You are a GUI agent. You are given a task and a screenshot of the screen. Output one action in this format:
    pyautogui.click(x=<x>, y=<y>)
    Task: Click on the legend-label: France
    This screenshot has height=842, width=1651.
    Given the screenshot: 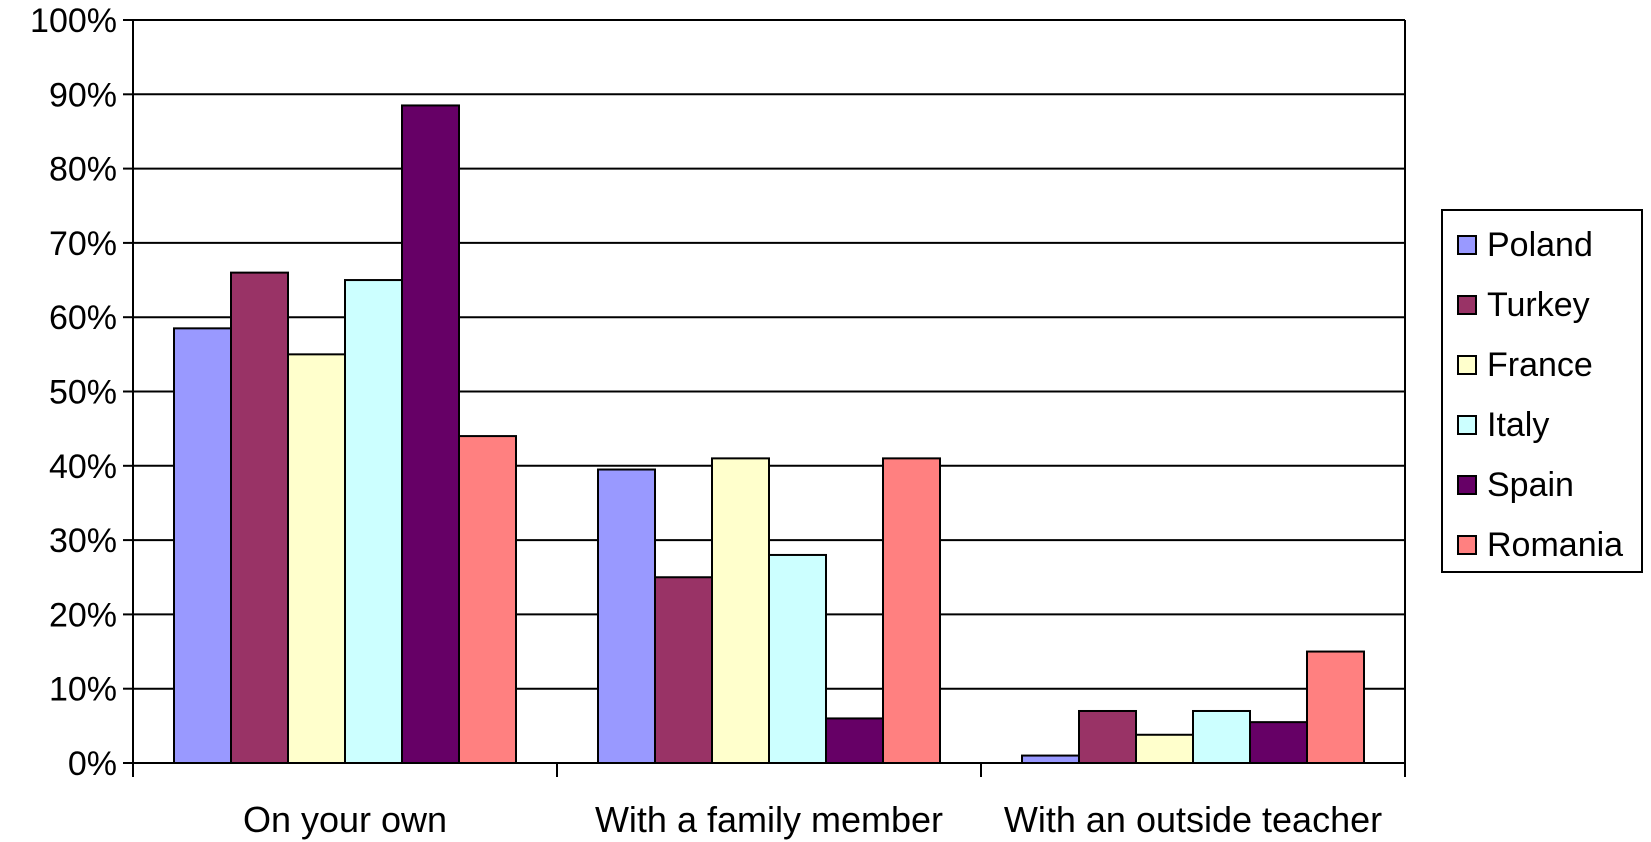 What is the action you would take?
    pyautogui.click(x=1540, y=364)
    